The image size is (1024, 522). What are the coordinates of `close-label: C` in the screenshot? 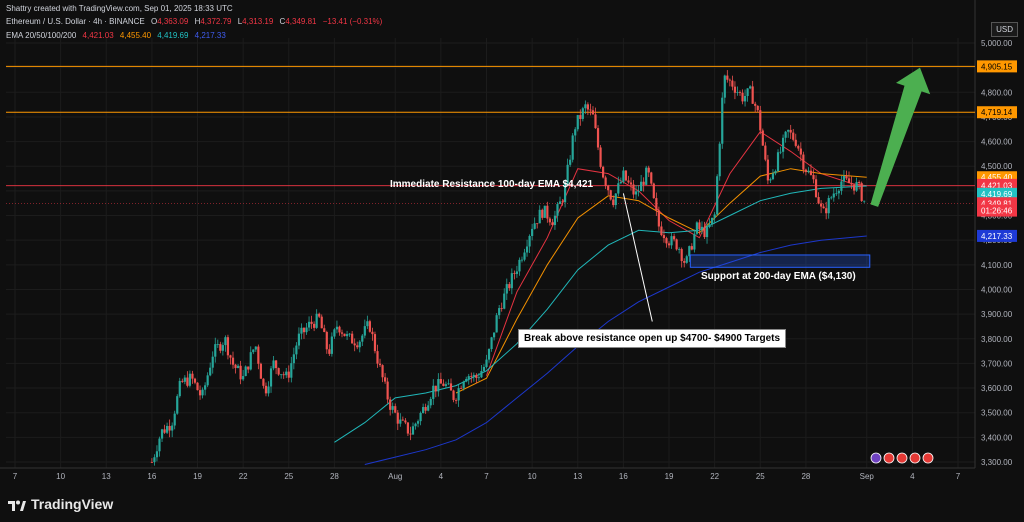 It's located at (282, 21).